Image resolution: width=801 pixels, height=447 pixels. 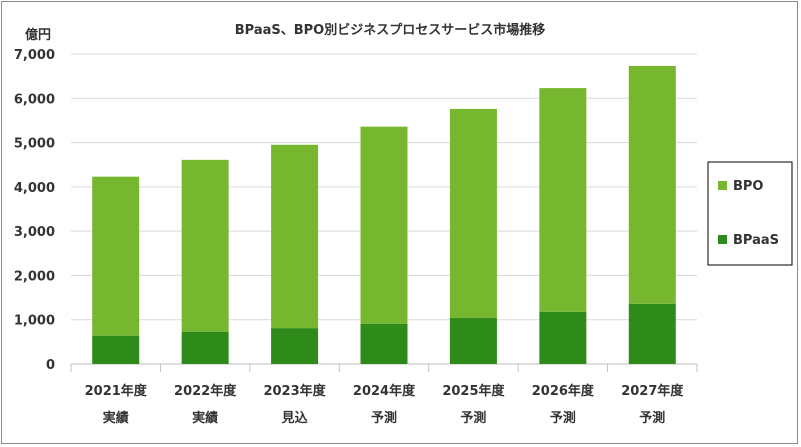 I want to click on legend-box, so click(x=750, y=213).